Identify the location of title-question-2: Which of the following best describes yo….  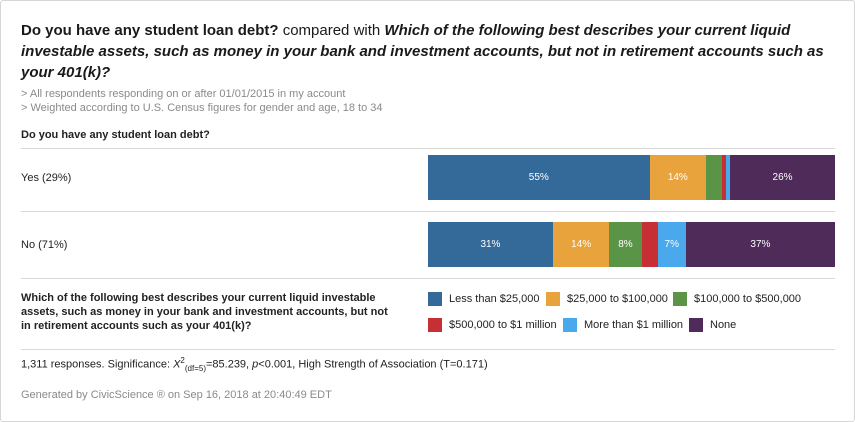
(422, 51).